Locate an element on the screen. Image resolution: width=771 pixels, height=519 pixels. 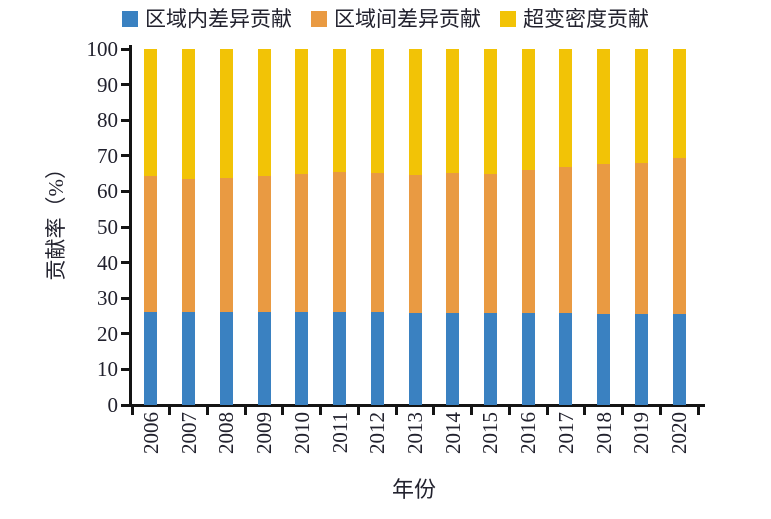
legend-item: 超变密度贡献 is located at coordinates (574, 19).